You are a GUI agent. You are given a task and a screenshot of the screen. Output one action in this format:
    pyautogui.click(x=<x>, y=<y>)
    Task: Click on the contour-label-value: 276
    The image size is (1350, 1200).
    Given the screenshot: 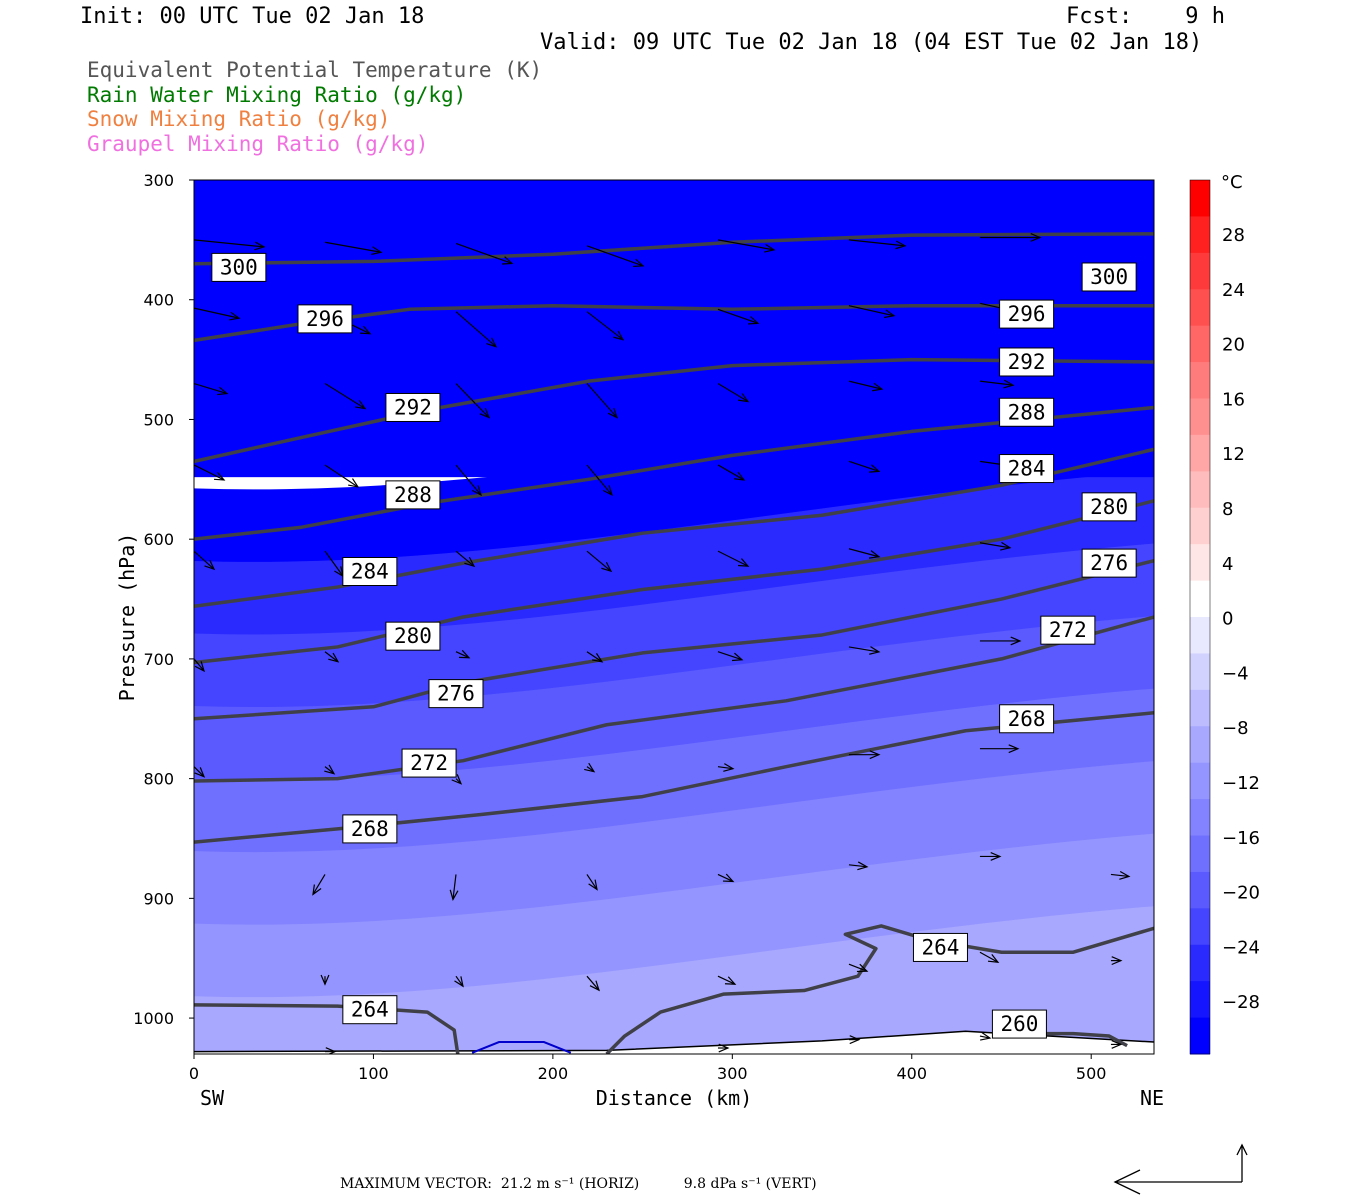 What is the action you would take?
    pyautogui.click(x=456, y=694)
    